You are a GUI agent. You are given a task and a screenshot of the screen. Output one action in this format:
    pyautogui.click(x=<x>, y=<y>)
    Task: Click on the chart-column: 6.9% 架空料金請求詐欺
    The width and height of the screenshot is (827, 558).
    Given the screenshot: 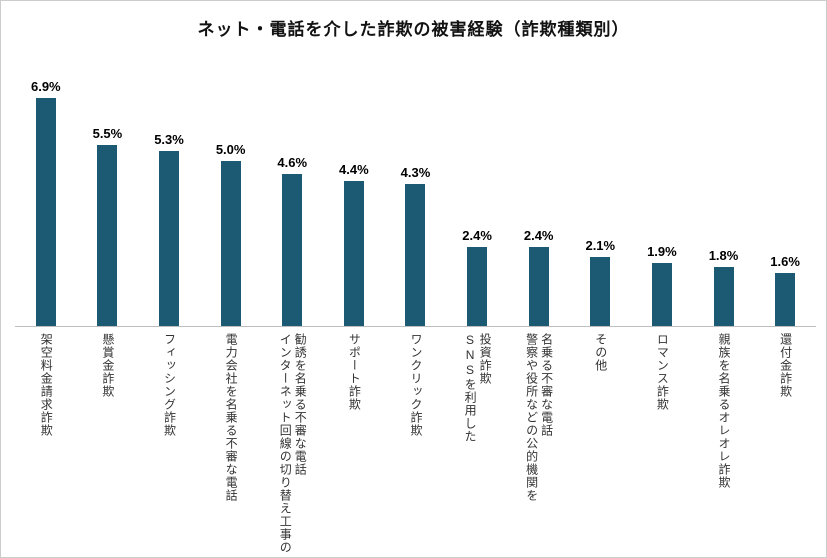 What is the action you would take?
    pyautogui.click(x=46, y=279)
    